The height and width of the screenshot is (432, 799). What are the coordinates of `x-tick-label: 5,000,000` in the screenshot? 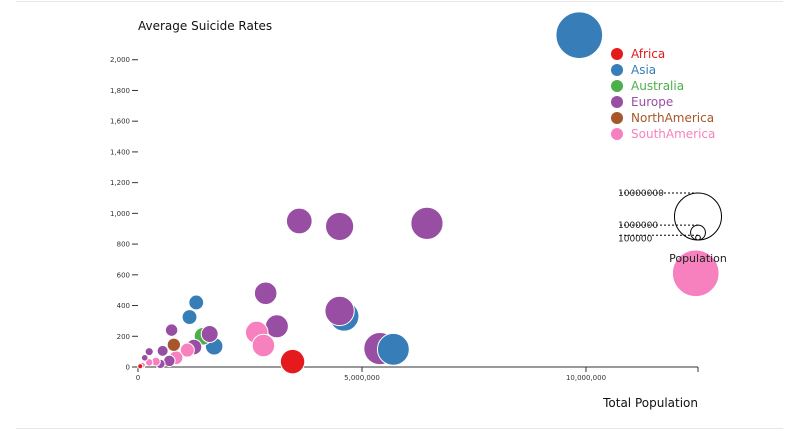 It's located at (362, 378).